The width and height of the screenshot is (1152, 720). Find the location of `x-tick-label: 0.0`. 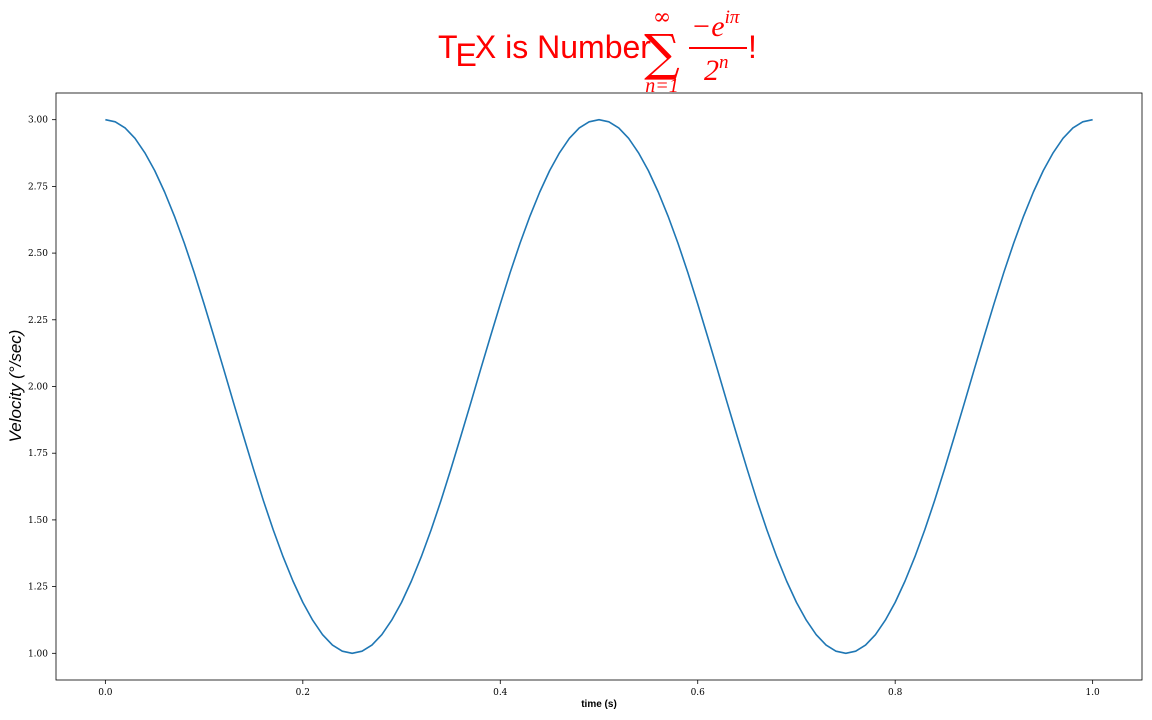

x-tick-label: 0.0 is located at coordinates (105, 693).